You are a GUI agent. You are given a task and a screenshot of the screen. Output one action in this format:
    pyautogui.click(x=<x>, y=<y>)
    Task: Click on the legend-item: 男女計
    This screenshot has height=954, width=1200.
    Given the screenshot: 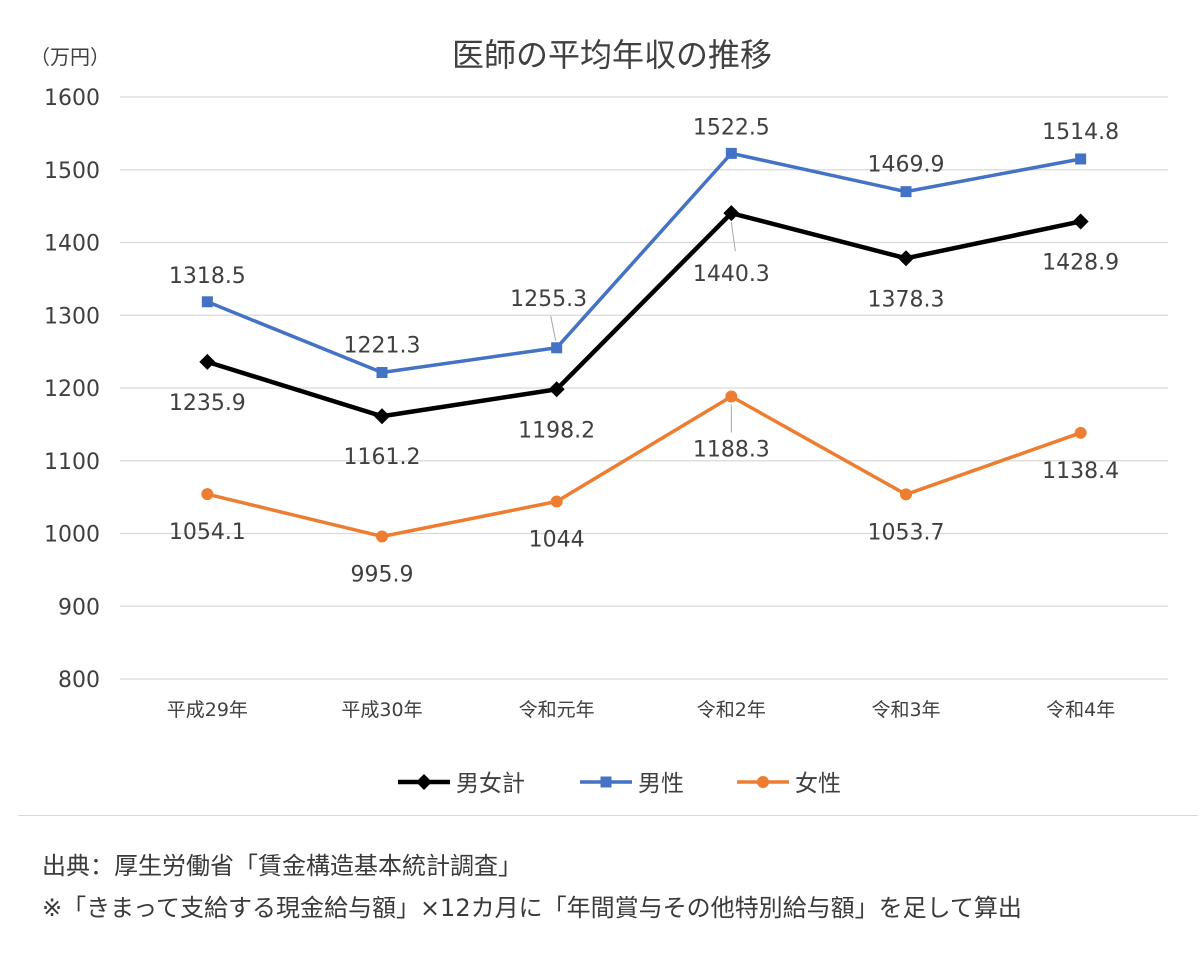 What is the action you would take?
    pyautogui.click(x=461, y=784)
    